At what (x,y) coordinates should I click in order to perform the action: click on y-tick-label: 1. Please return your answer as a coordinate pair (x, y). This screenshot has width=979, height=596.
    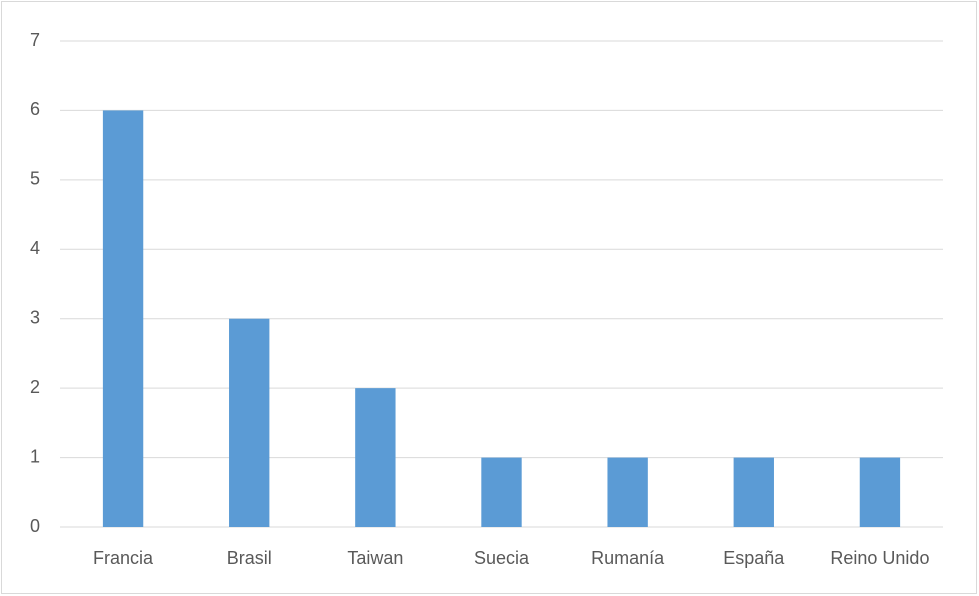
    Looking at the image, I should click on (35, 456).